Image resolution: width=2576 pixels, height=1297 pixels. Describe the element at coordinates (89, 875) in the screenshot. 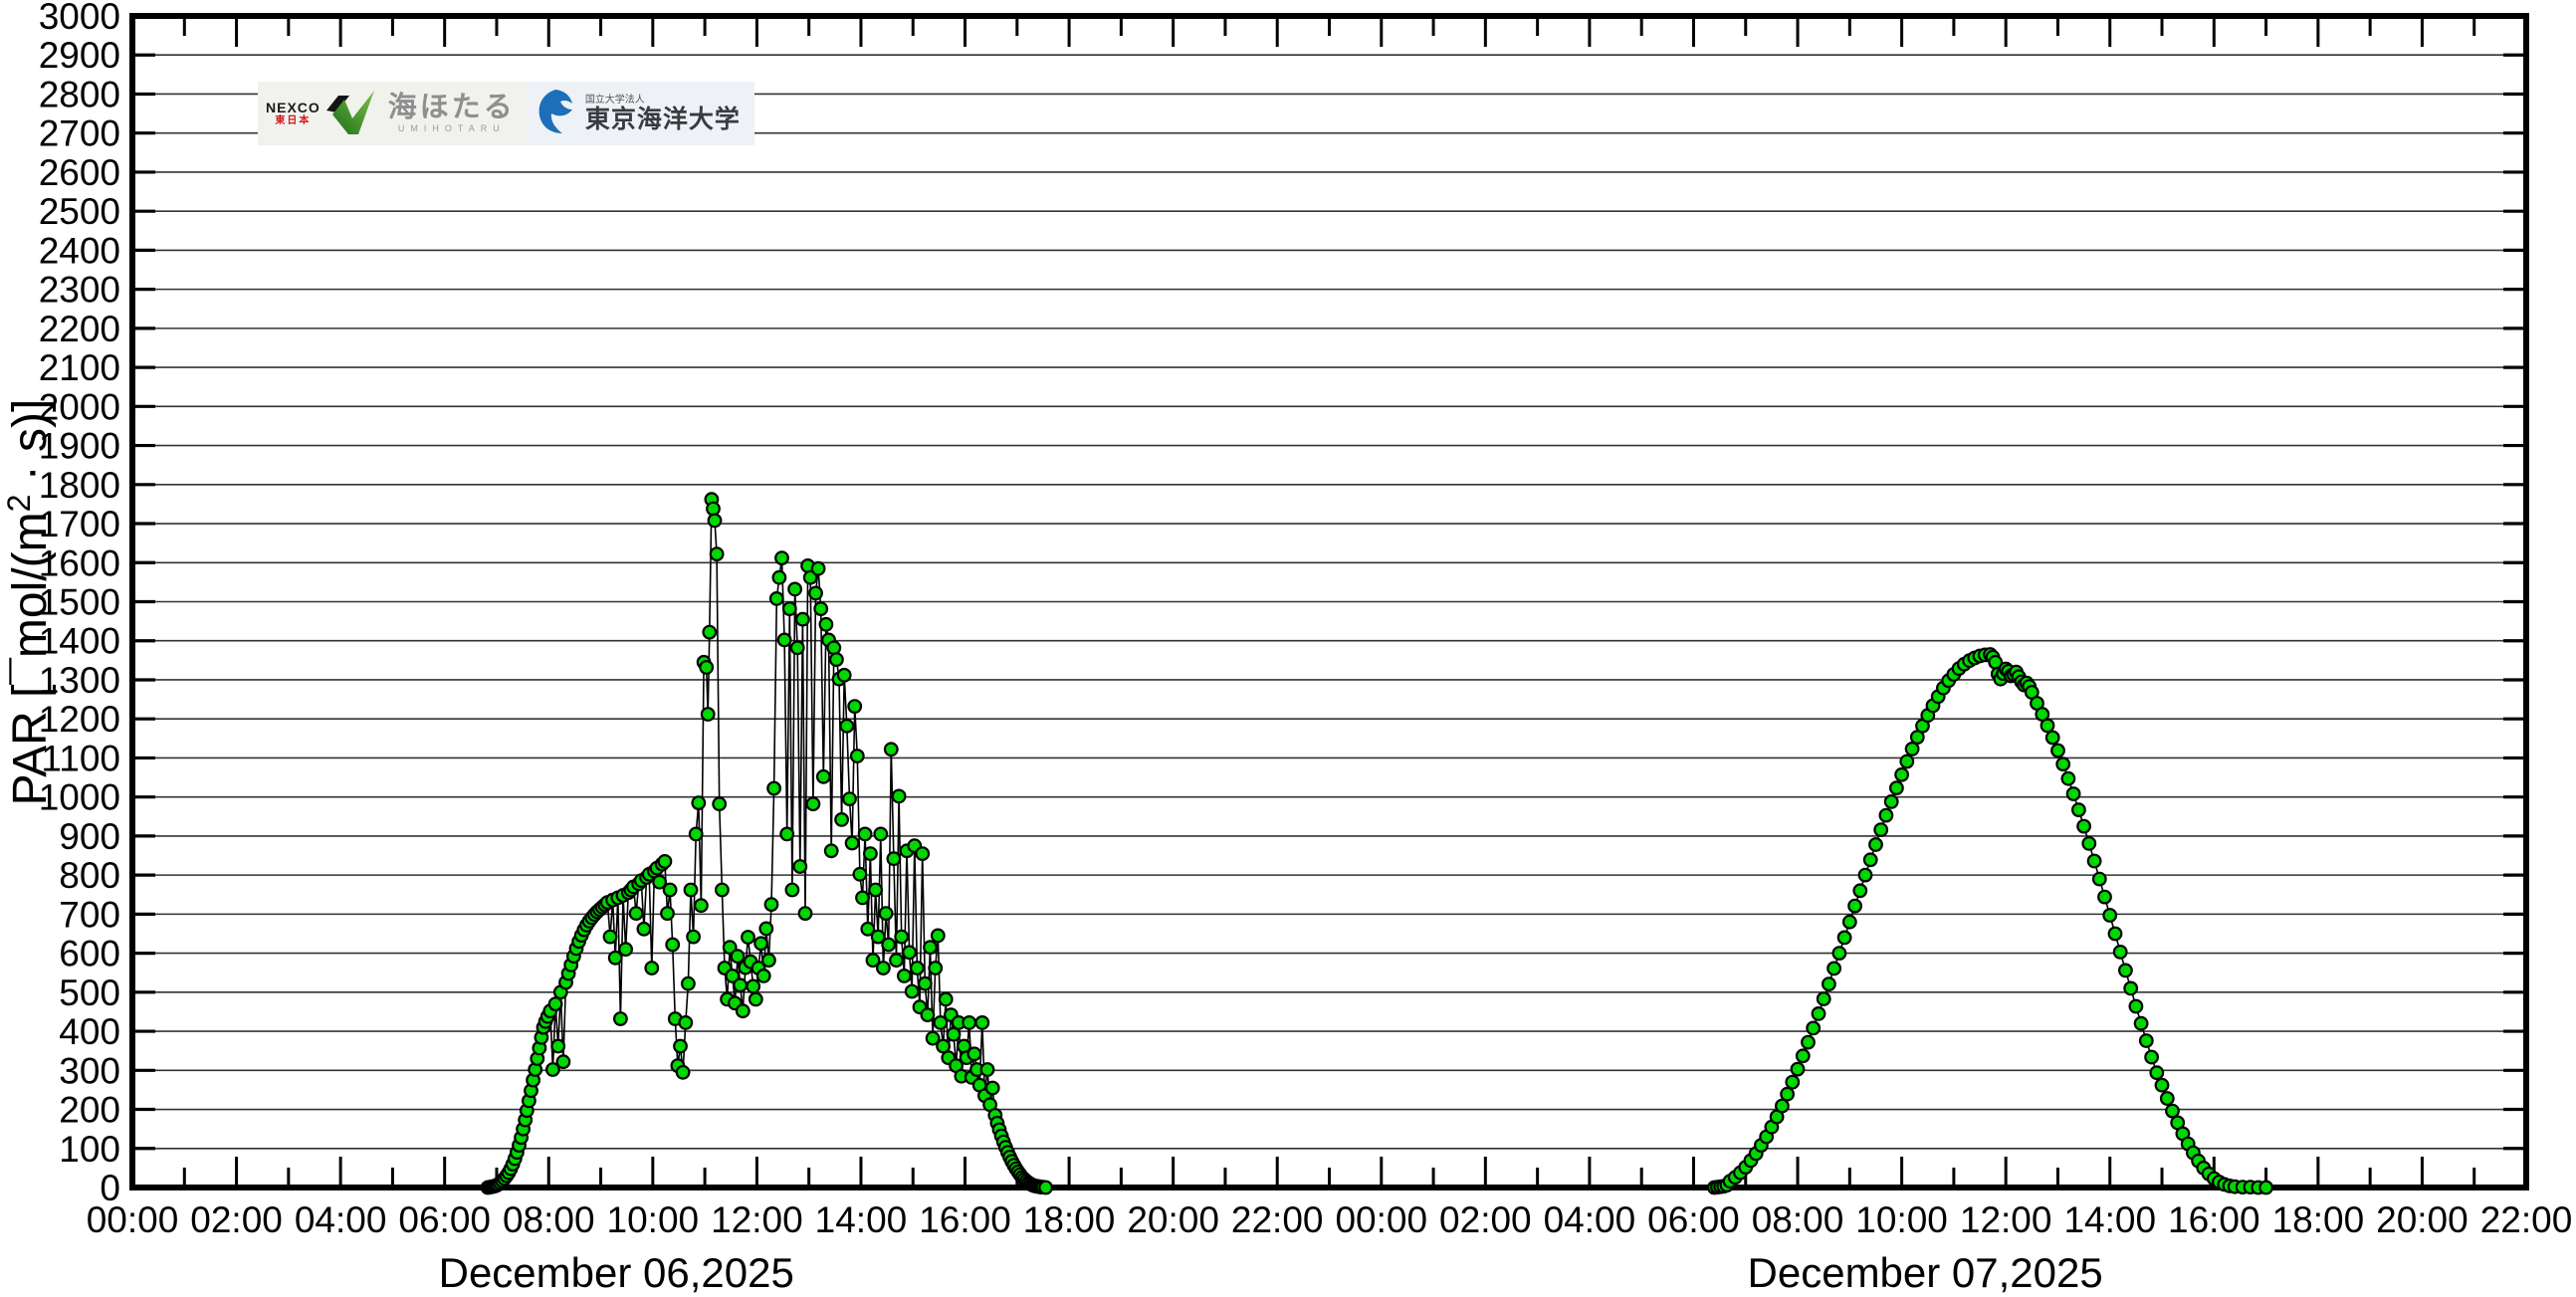

I see `y-tick-label: 800` at that location.